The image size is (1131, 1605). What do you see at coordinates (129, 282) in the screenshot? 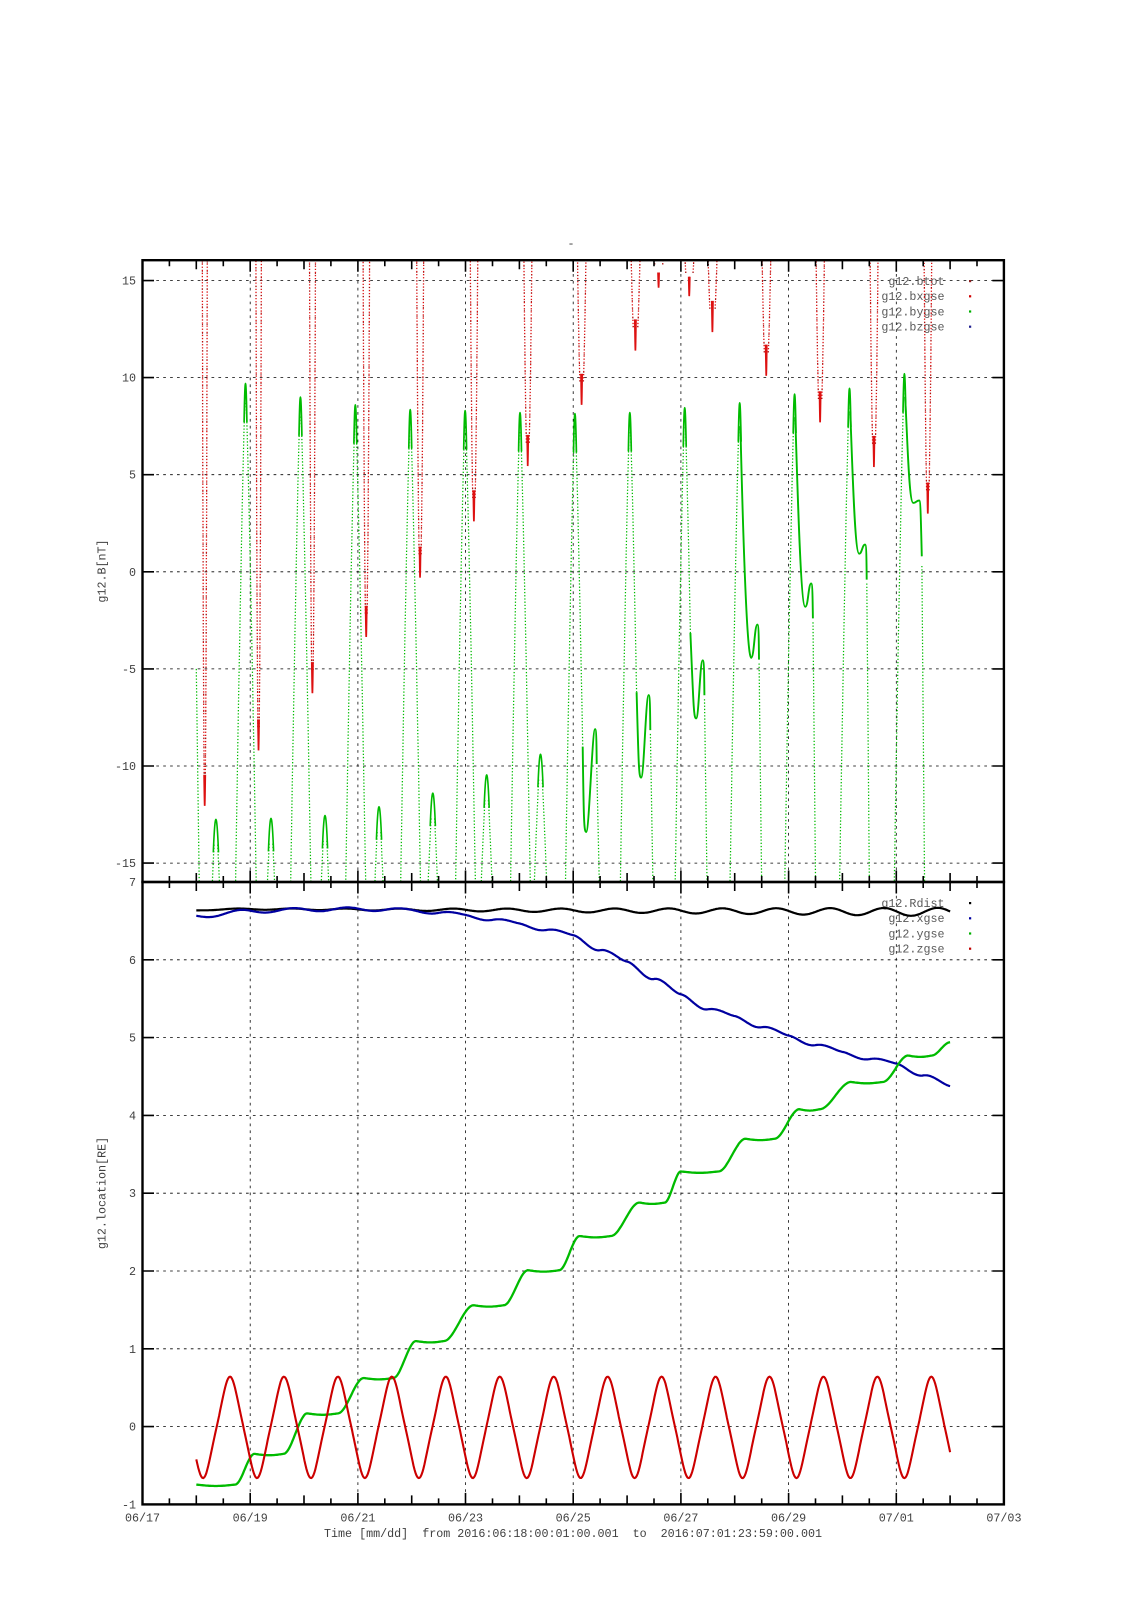
I see `svg-text: 15` at bounding box center [129, 282].